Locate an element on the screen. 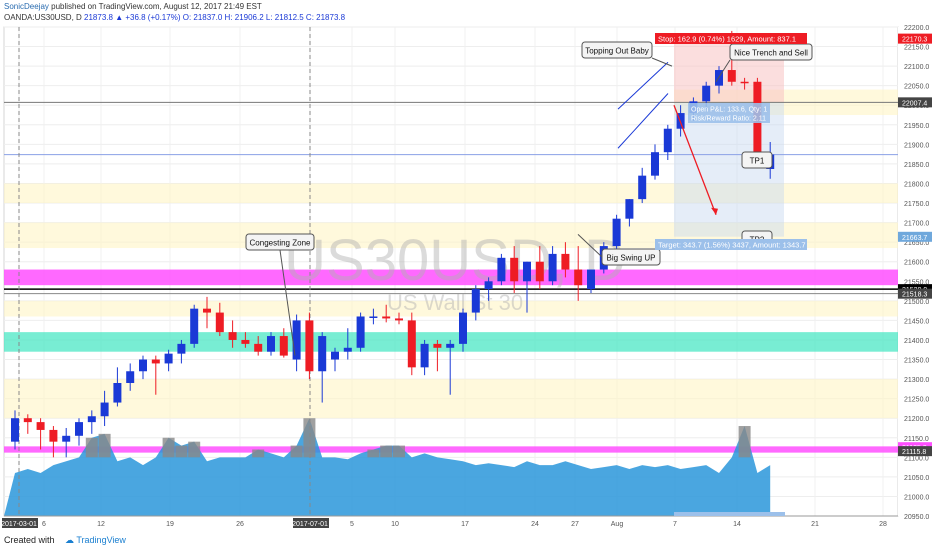 This screenshot has height=550, width=932. created-with-text: Created with is located at coordinates (29, 540).